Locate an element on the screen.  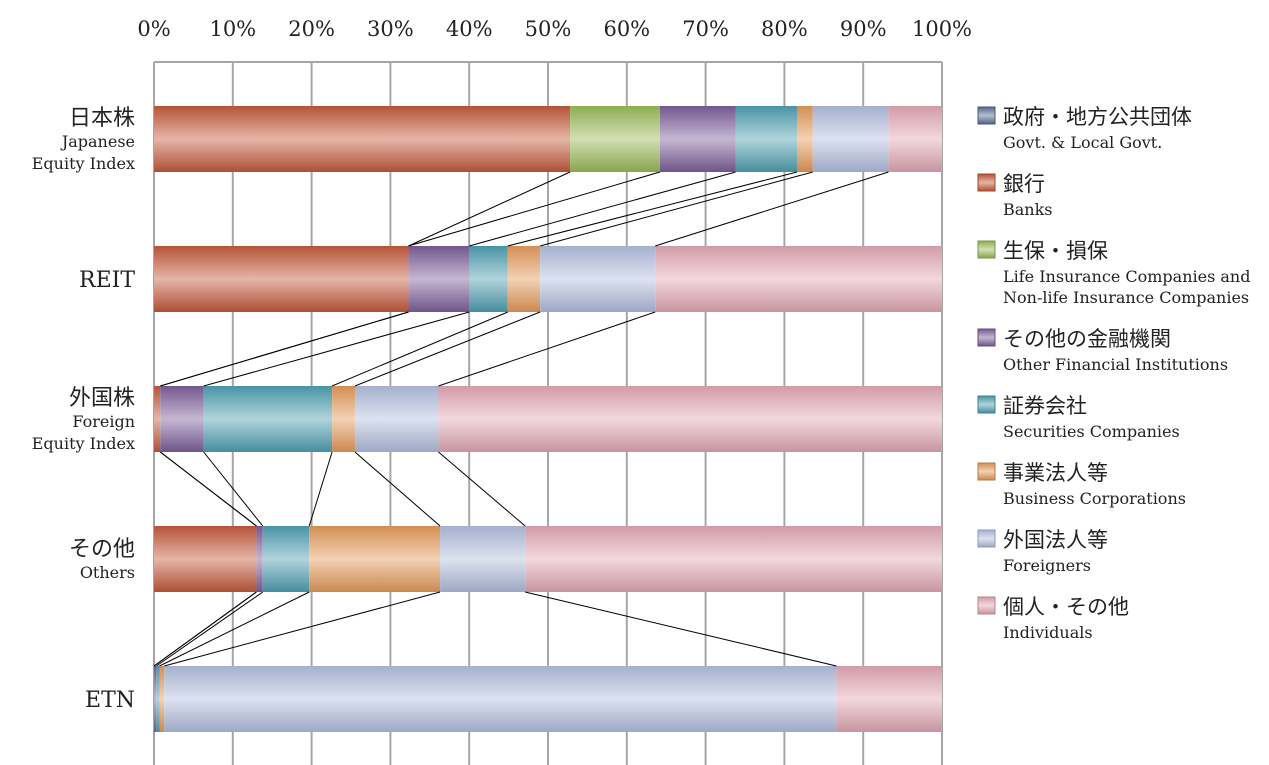
x-tick-label: 70% is located at coordinates (705, 29).